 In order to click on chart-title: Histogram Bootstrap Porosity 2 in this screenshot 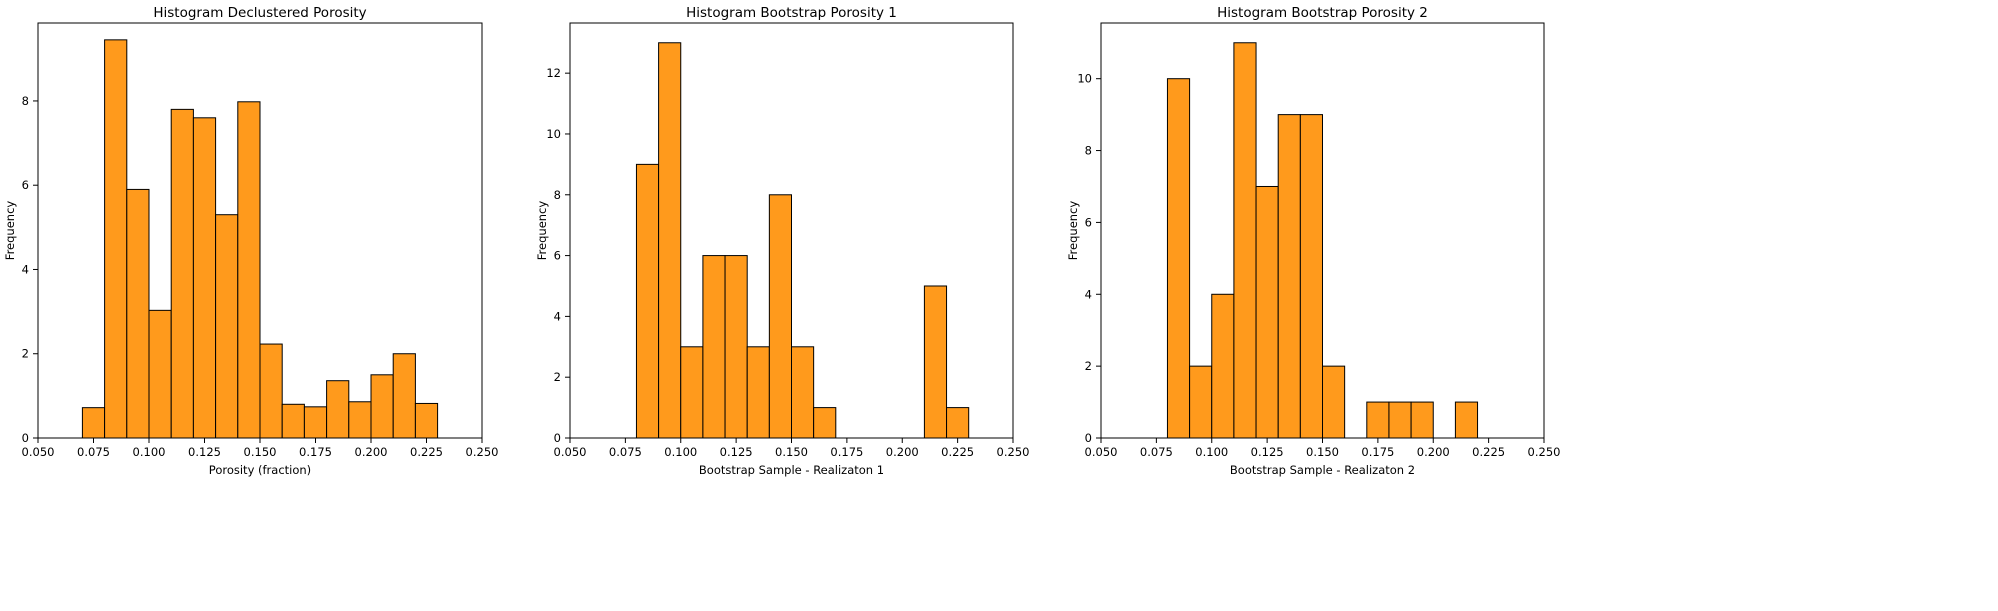, I will do `click(1322, 13)`.